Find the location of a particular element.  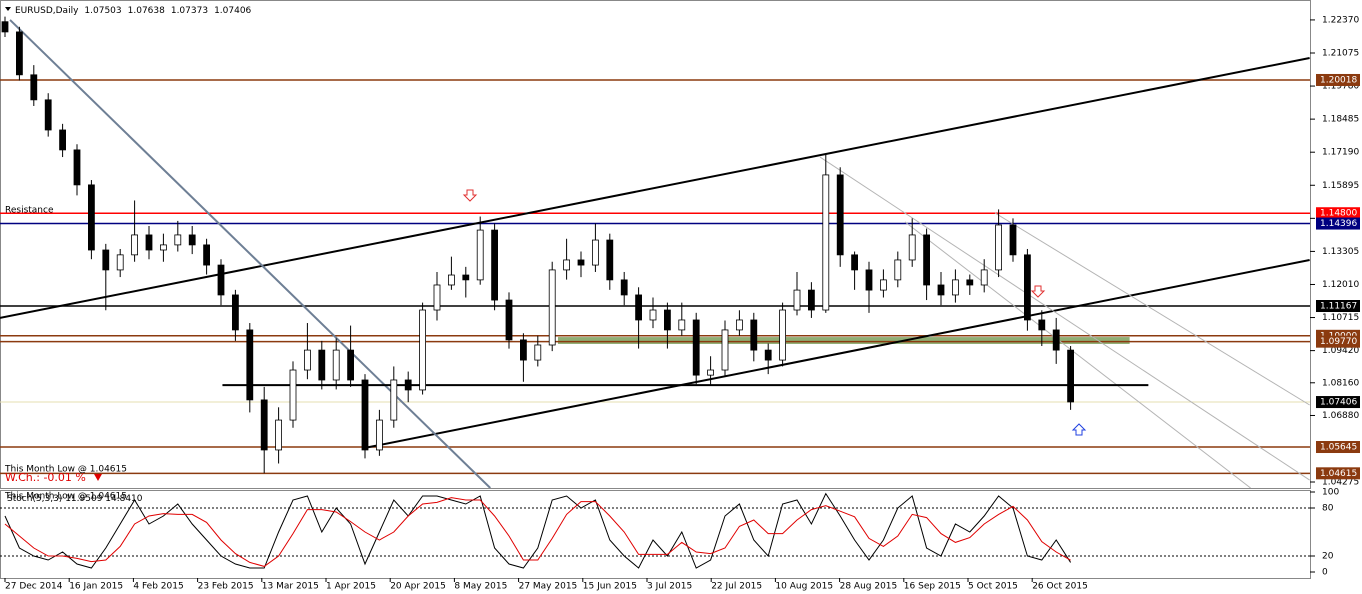

support-zone is located at coordinates (843, 340).